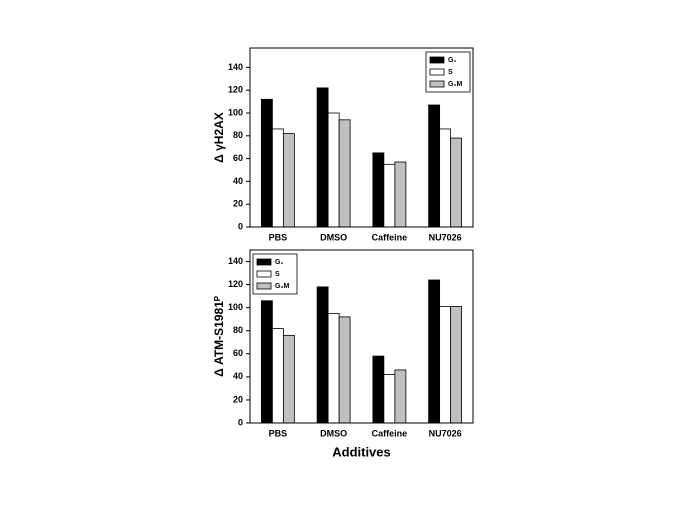  What do you see at coordinates (361, 451) in the screenshot?
I see `x-axis-label: Additives` at bounding box center [361, 451].